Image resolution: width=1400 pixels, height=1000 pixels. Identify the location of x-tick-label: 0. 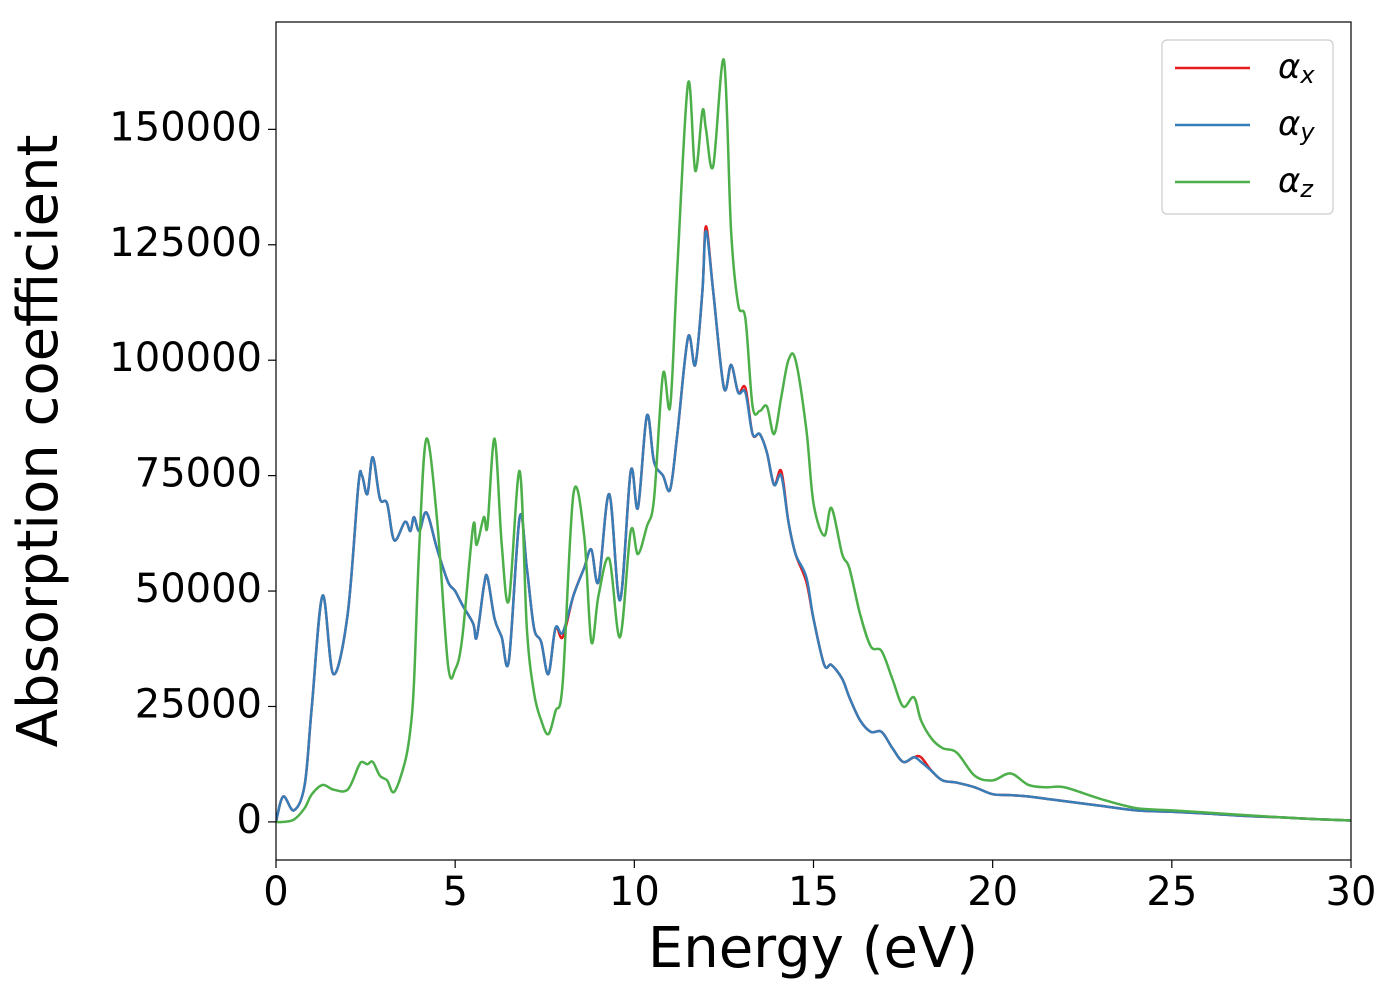
(275, 892).